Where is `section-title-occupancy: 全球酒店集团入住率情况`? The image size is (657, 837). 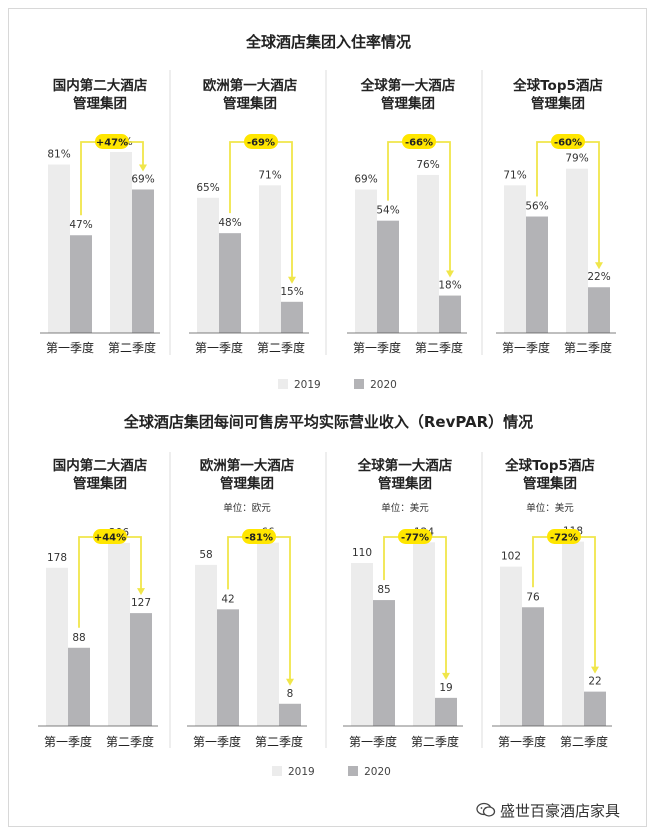 section-title-occupancy: 全球酒店集团入住率情况 is located at coordinates (328, 42).